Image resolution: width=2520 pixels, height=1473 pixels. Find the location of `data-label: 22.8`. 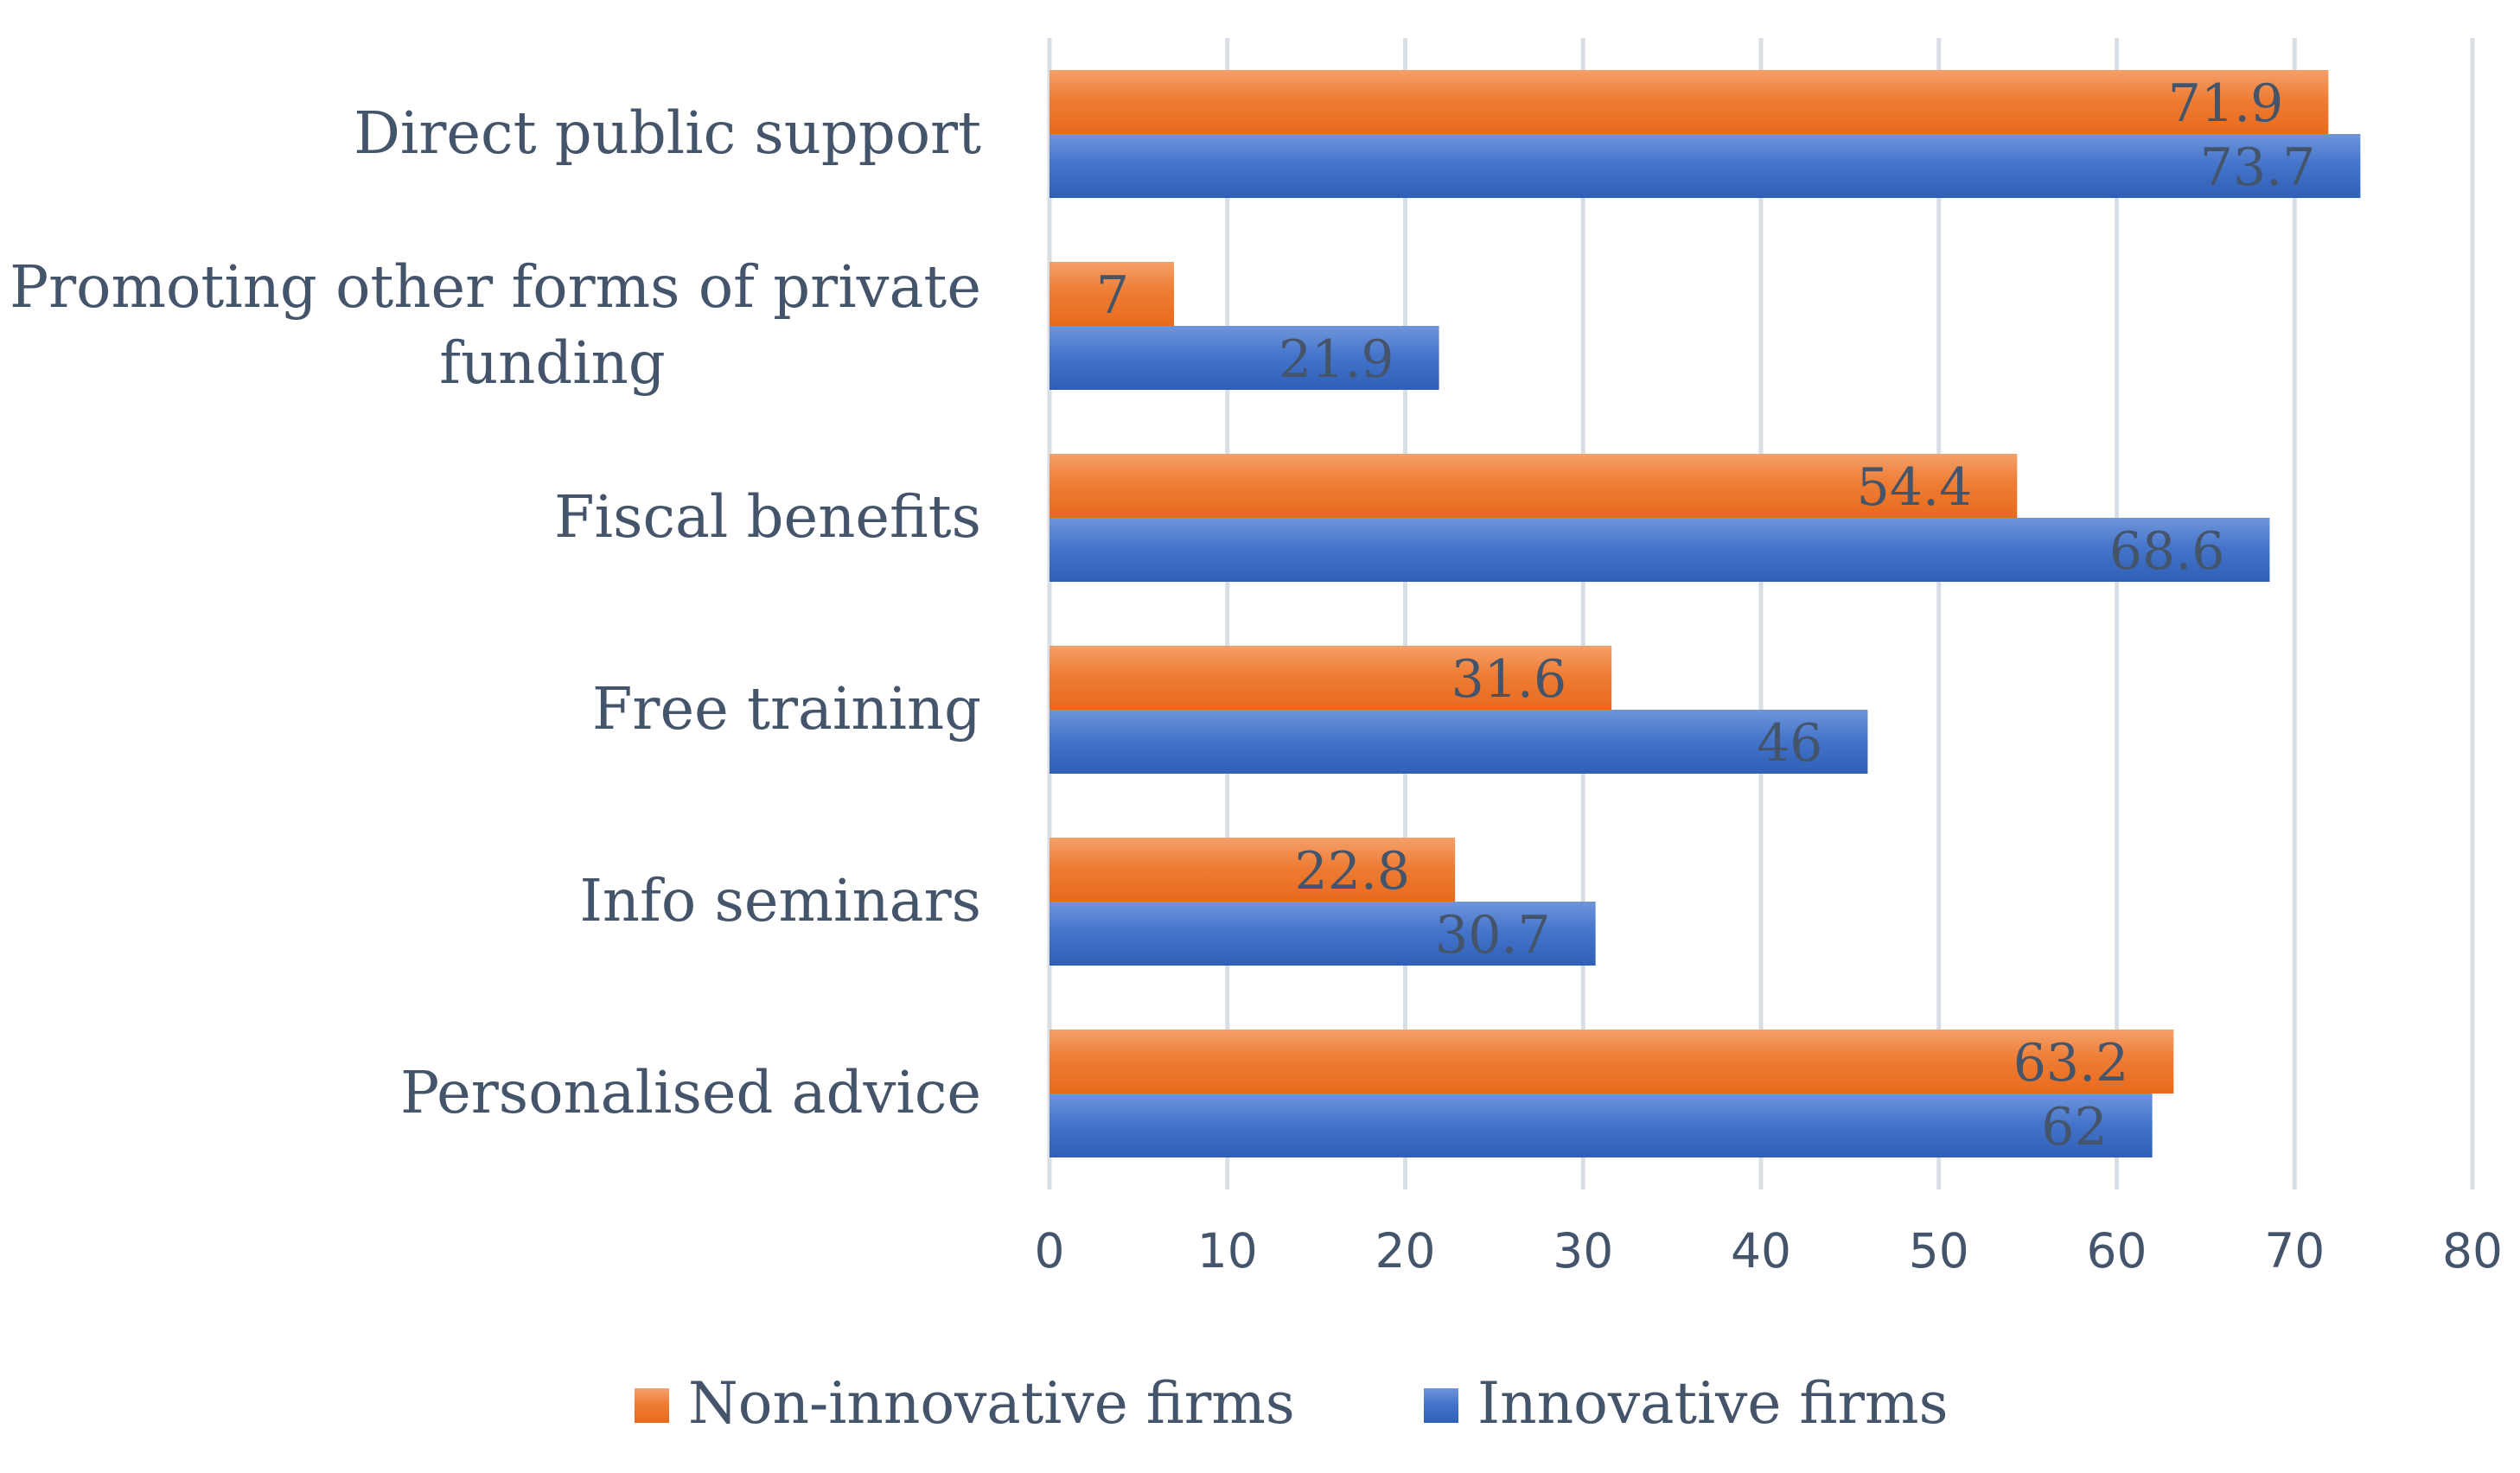

data-label: 22.8 is located at coordinates (1353, 871).